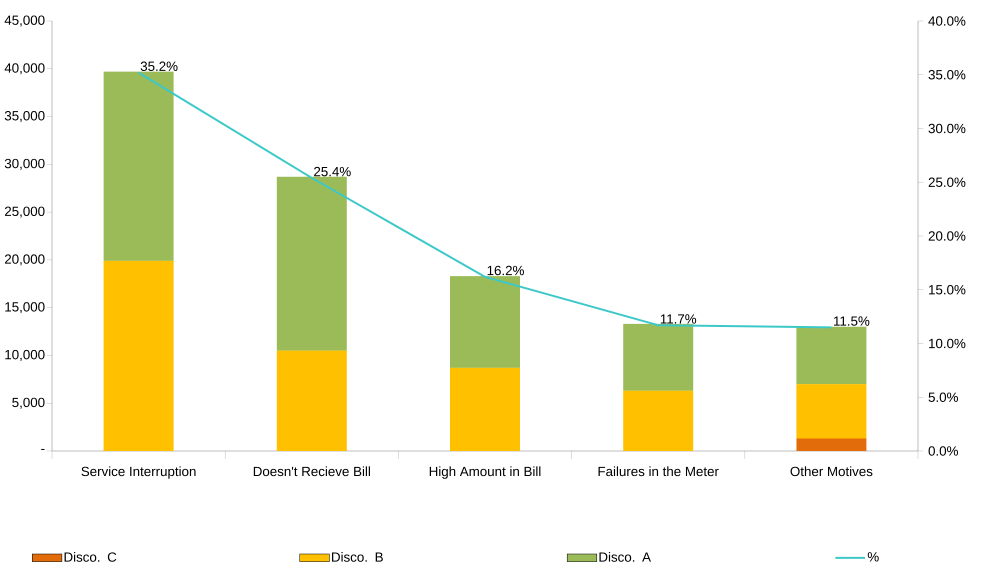  What do you see at coordinates (485, 472) in the screenshot?
I see `x-tick-label: High Amount in Bill` at bounding box center [485, 472].